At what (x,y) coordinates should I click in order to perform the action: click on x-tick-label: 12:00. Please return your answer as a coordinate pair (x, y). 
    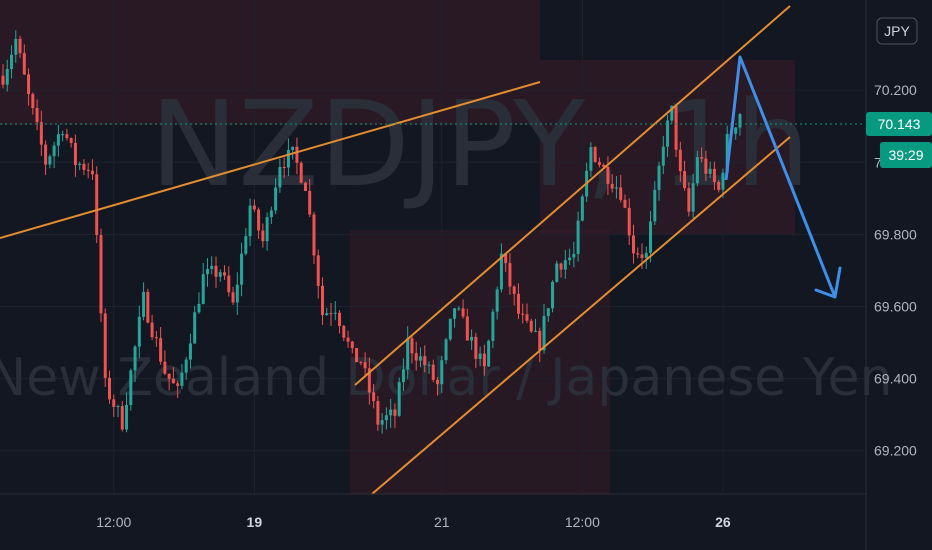
    Looking at the image, I should click on (582, 522).